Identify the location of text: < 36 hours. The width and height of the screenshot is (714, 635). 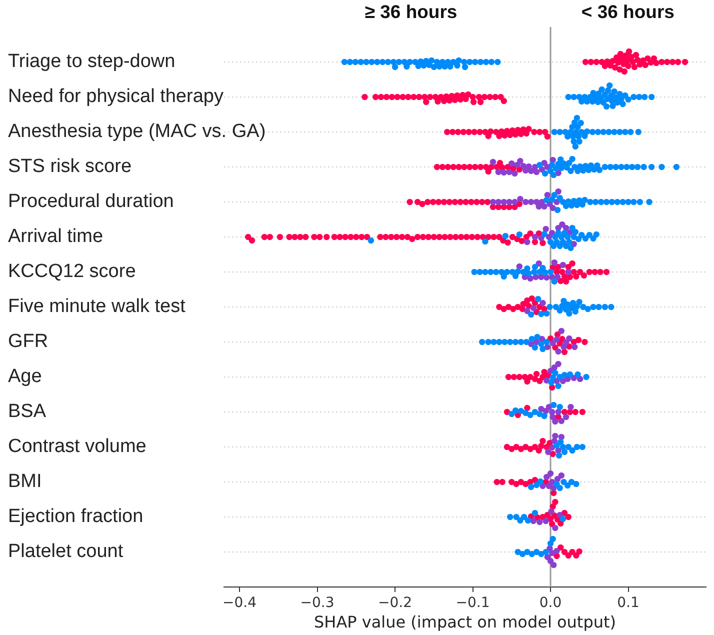
(627, 11).